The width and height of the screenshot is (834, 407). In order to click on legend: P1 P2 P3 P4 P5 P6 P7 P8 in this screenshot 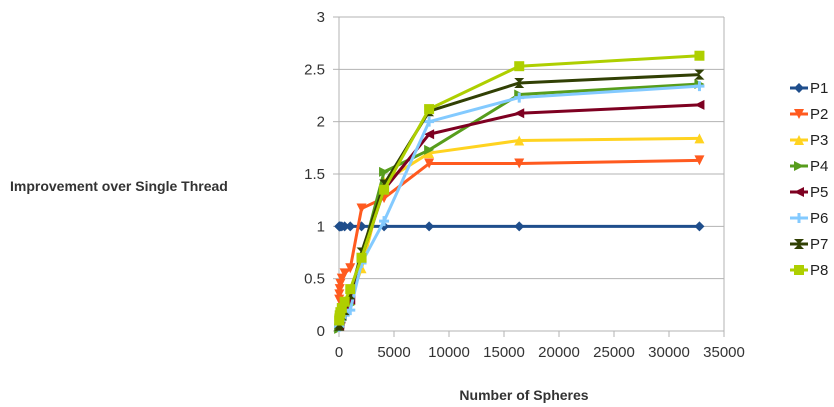, I will do `click(809, 179)`.